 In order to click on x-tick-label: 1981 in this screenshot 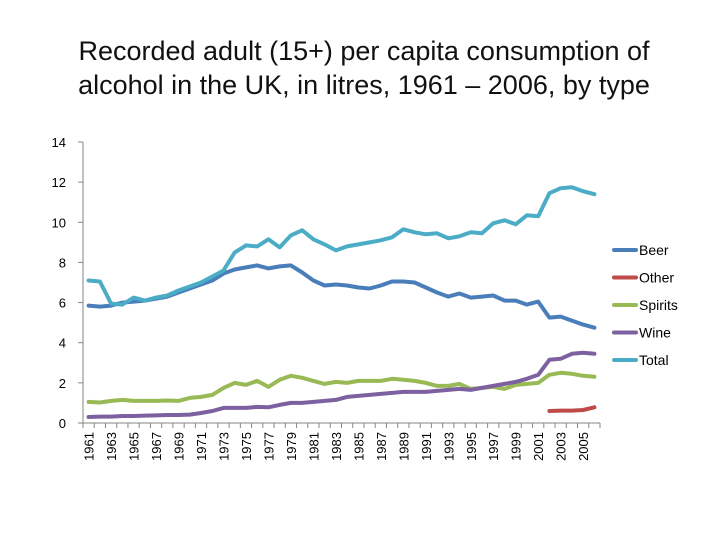, I will do `click(313, 446)`.